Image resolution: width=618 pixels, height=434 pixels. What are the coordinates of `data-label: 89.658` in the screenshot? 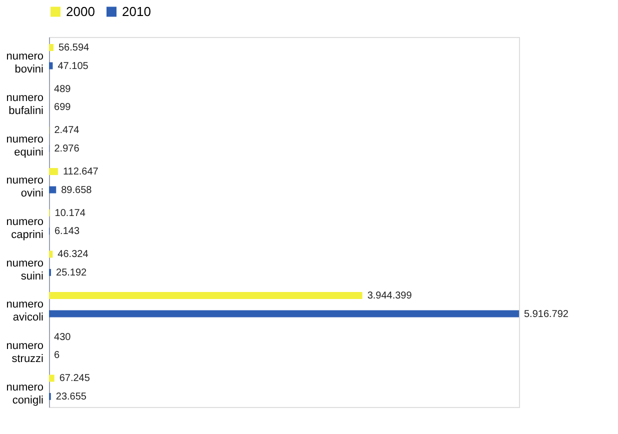 It's located at (76, 190).